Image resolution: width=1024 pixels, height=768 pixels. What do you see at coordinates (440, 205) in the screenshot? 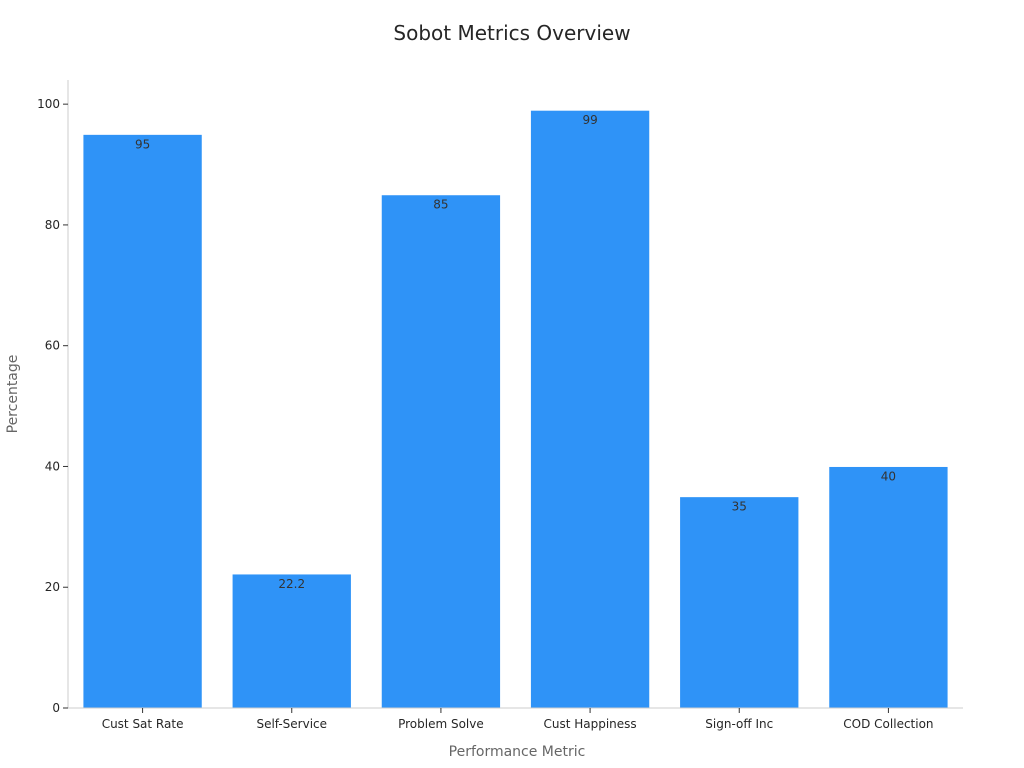
I see `bar-value-label: 85` at bounding box center [440, 205].